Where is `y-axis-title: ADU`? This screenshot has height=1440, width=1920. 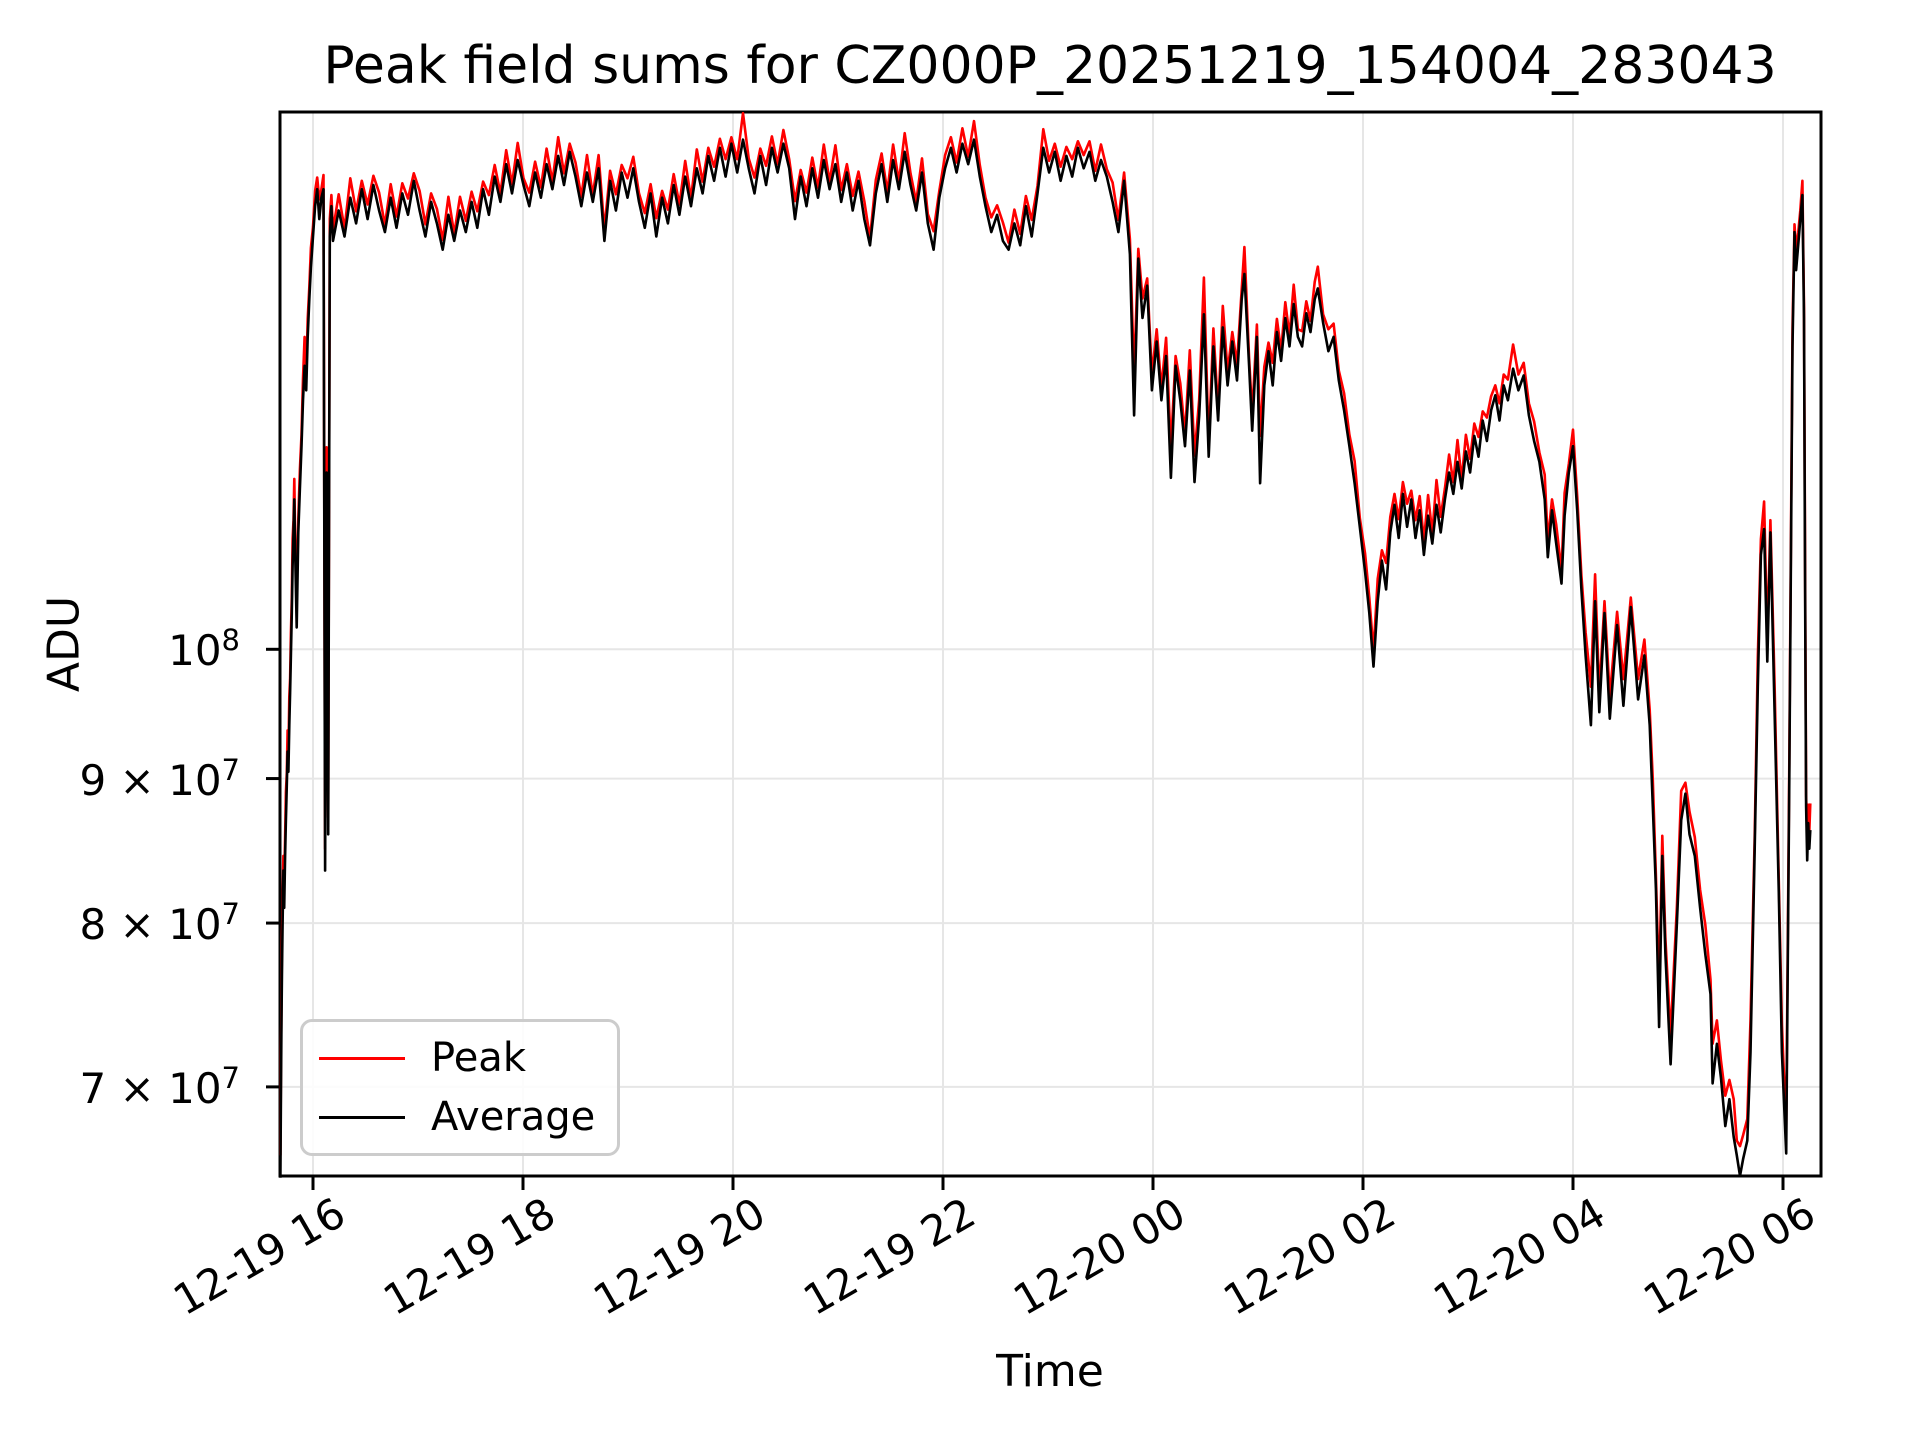
y-axis-title: ADU is located at coordinates (64, 644).